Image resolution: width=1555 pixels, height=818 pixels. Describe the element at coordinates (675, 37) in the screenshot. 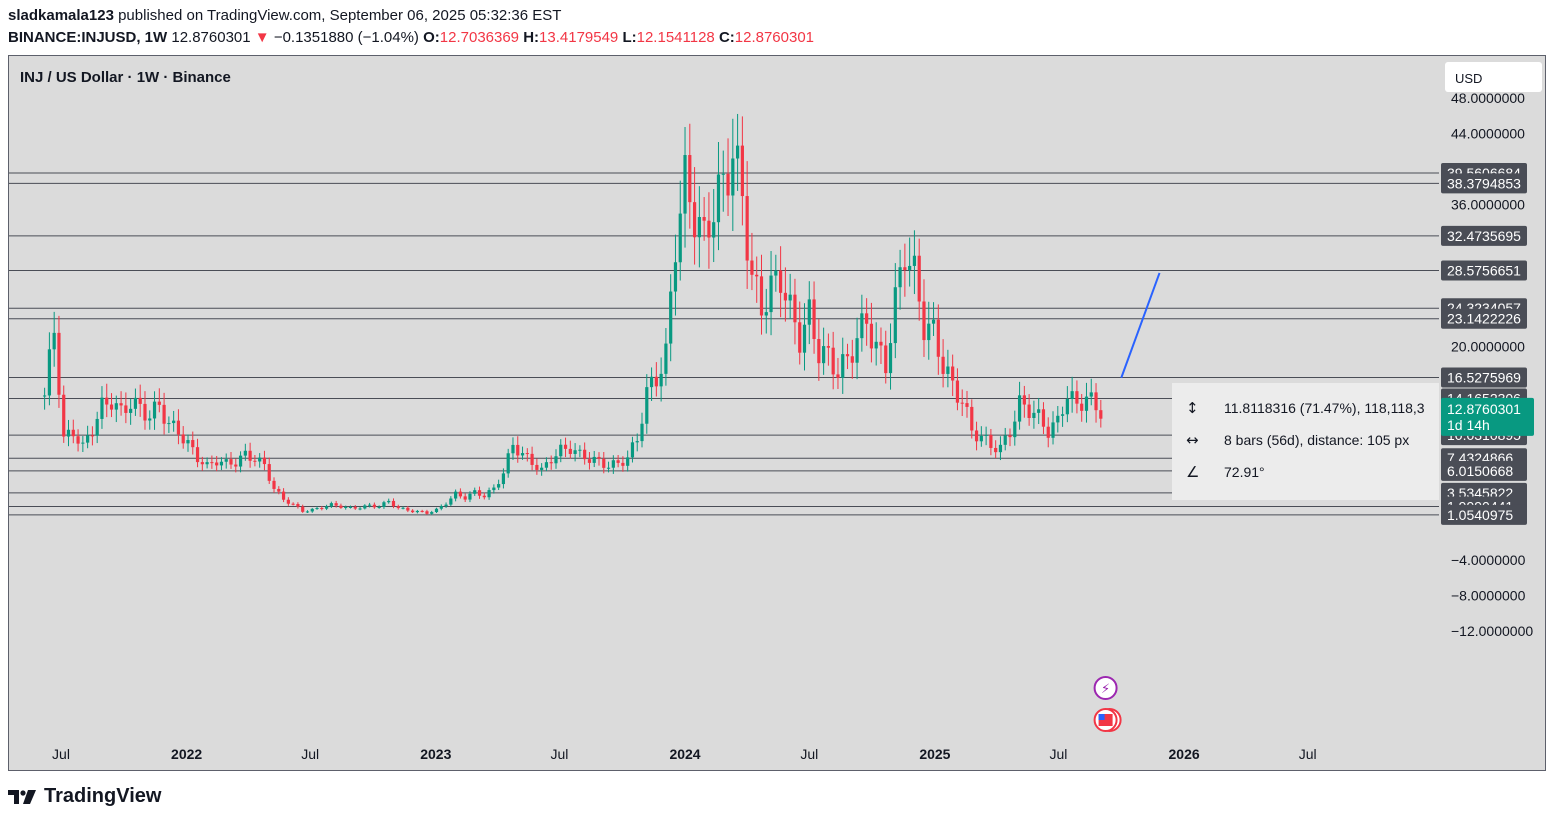

I see `low-value: 12.1541128` at that location.